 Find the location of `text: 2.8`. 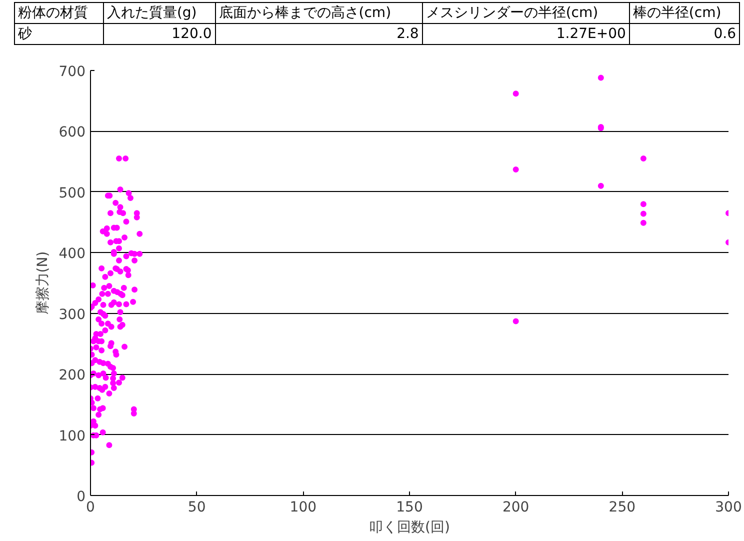

text: 2.8 is located at coordinates (318, 34).